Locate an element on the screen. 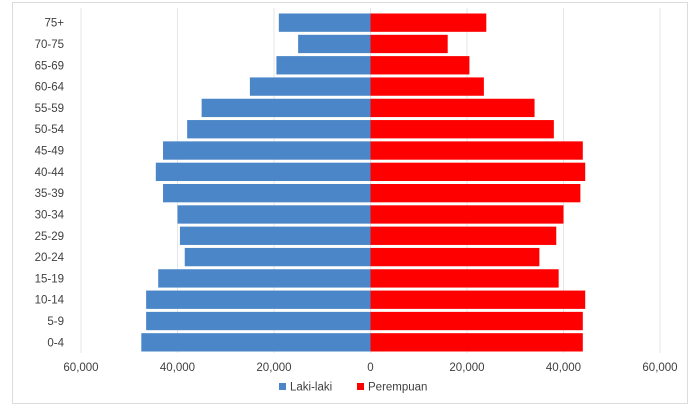  y-tick-label: 75+ is located at coordinates (54, 24).